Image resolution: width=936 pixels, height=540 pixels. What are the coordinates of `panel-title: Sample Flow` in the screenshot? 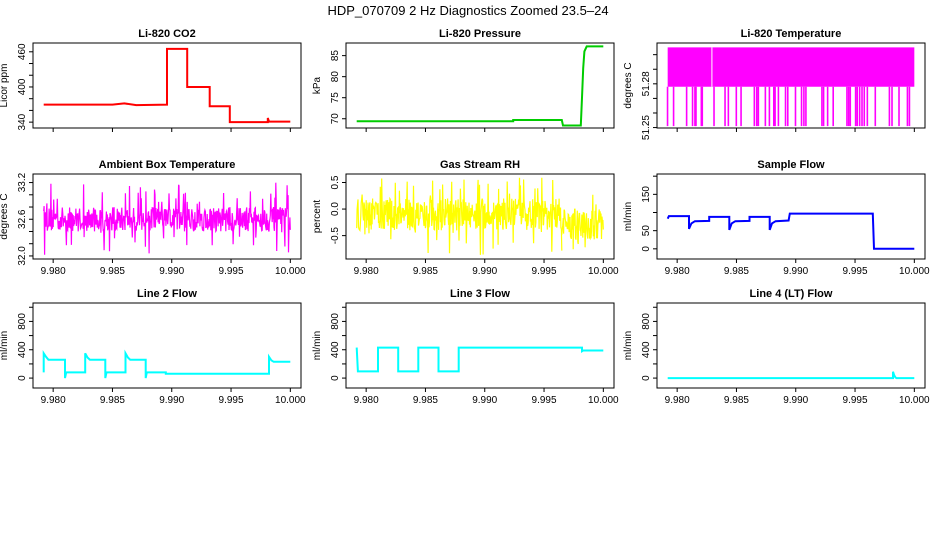 It's located at (791, 165).